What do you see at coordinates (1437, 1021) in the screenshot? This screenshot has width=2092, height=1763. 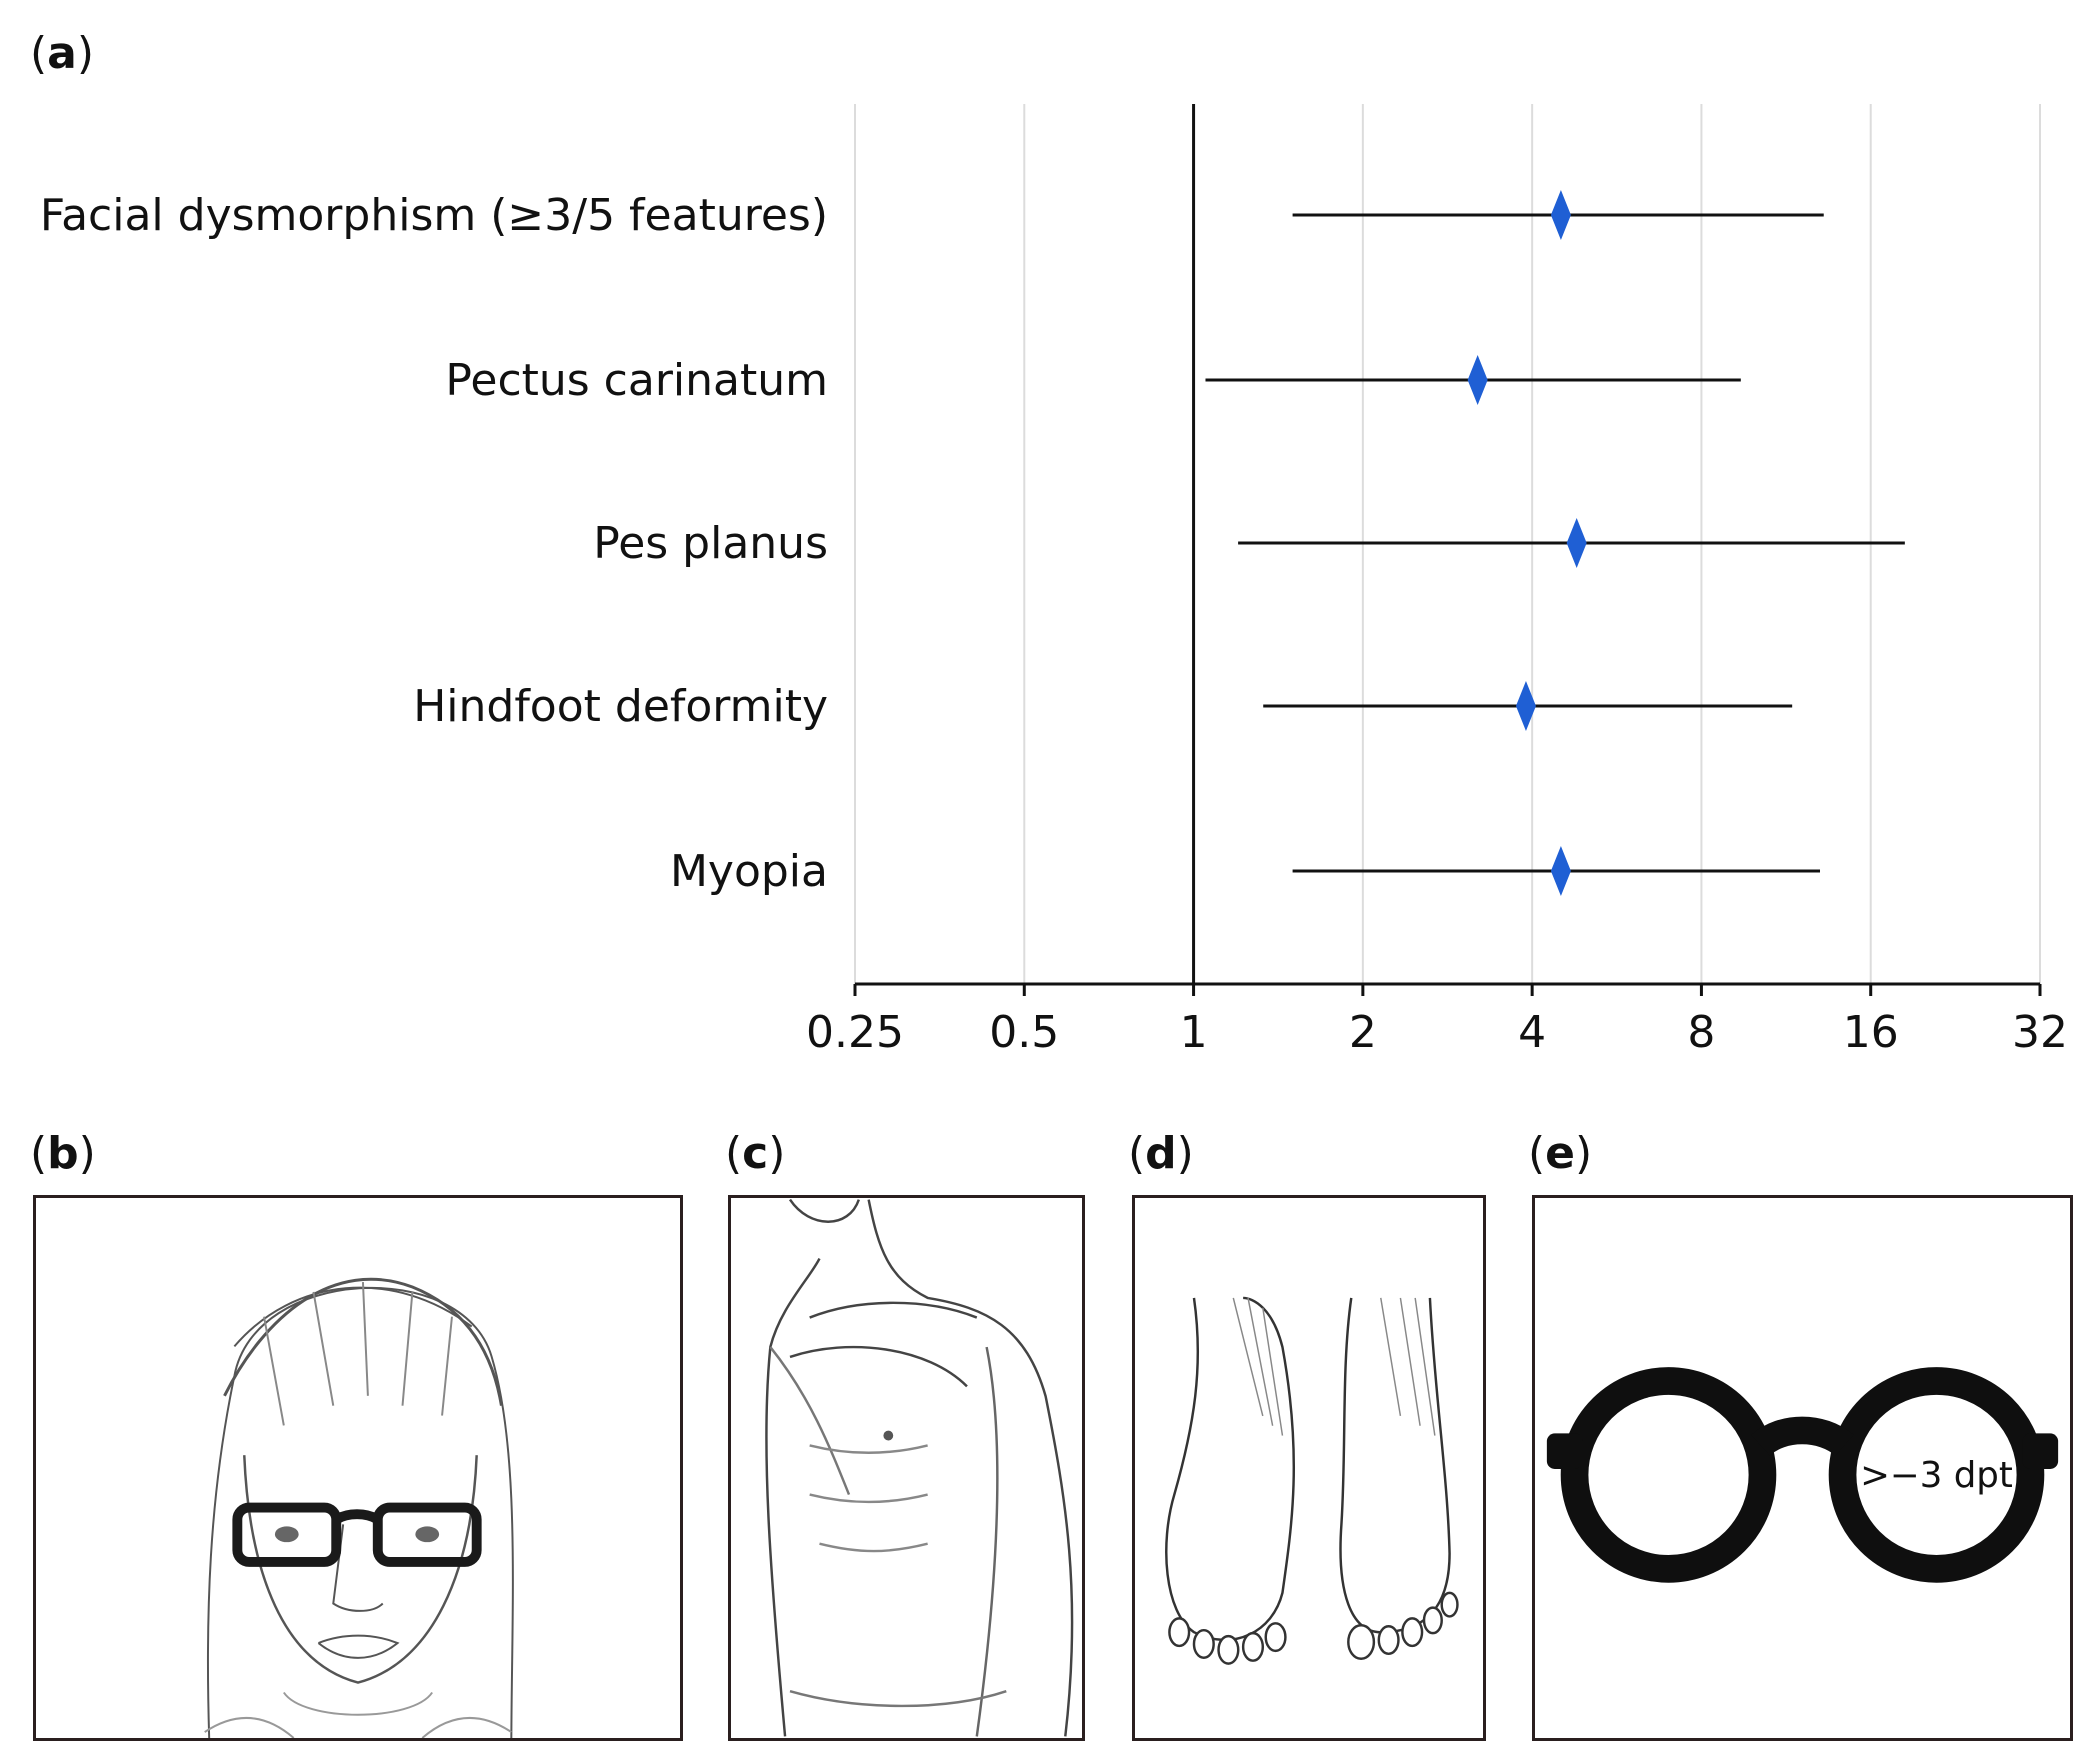 I see `x-axis-ticks: 0.25 0.5 1 2 4 8 16 32` at bounding box center [1437, 1021].